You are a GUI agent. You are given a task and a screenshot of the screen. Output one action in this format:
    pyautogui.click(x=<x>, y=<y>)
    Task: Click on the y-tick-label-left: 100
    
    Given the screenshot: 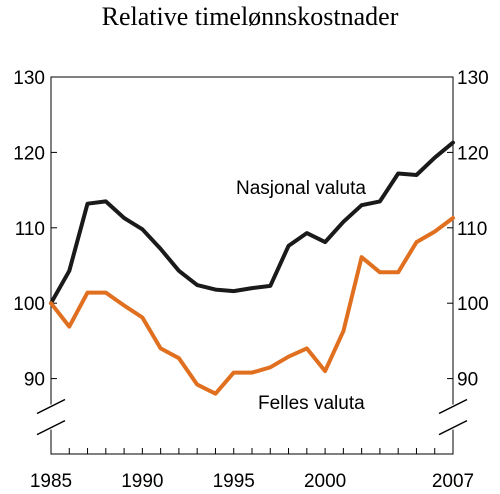 What is the action you would take?
    pyautogui.click(x=29, y=304)
    